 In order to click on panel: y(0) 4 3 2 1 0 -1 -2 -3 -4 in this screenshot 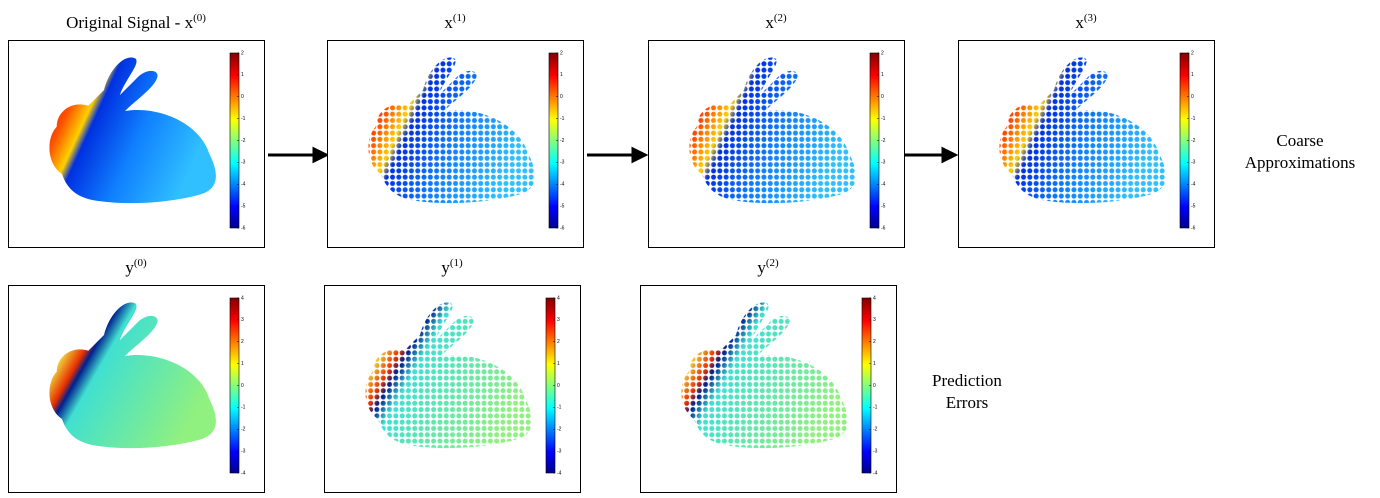, I will do `click(136, 375)`.